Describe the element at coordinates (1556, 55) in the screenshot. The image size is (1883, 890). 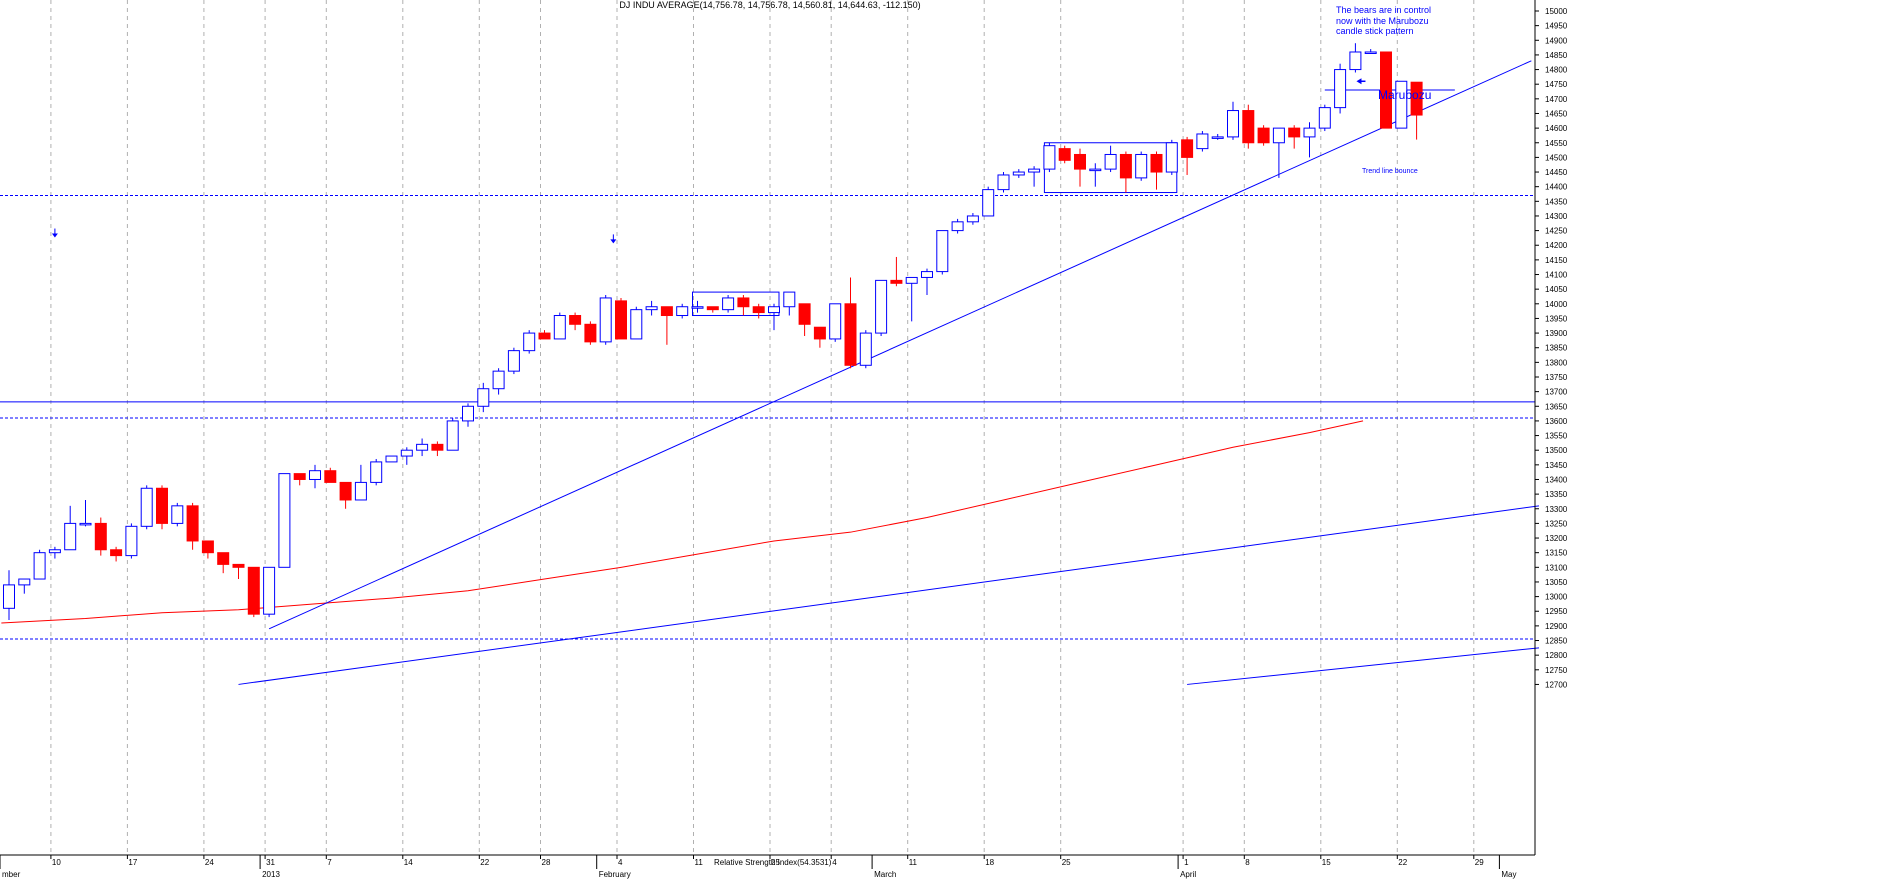
I see `y-tick-label: 14850` at that location.